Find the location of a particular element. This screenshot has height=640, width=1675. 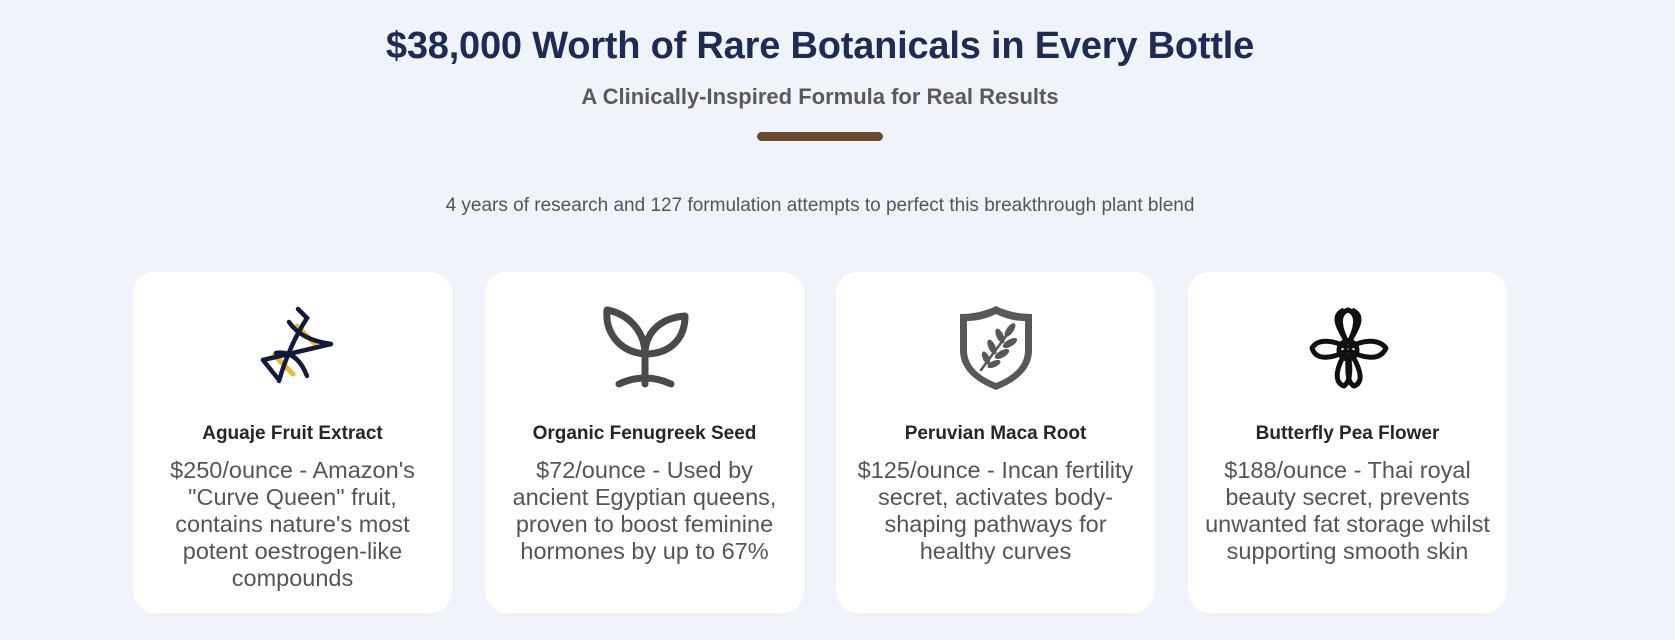

flower-icon is located at coordinates (1348, 348).